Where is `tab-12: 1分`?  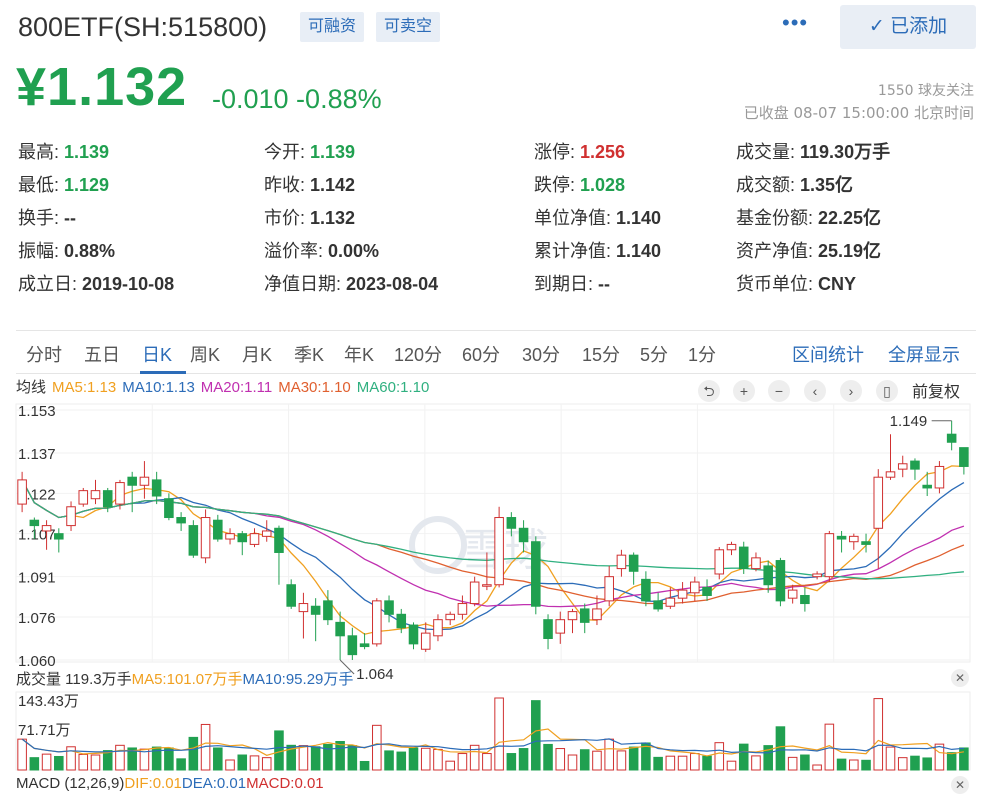 tab-12: 1分 is located at coordinates (702, 355).